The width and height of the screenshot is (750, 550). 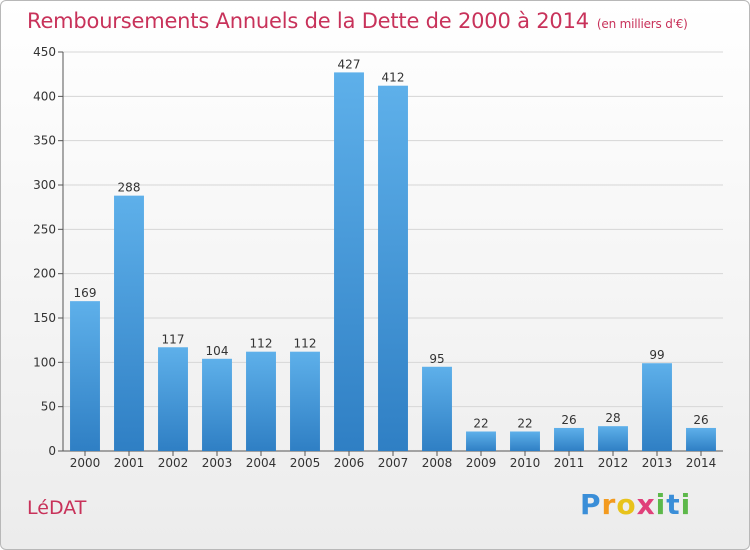 What do you see at coordinates (129, 463) in the screenshot?
I see `x-tick-label-2001: 2001` at bounding box center [129, 463].